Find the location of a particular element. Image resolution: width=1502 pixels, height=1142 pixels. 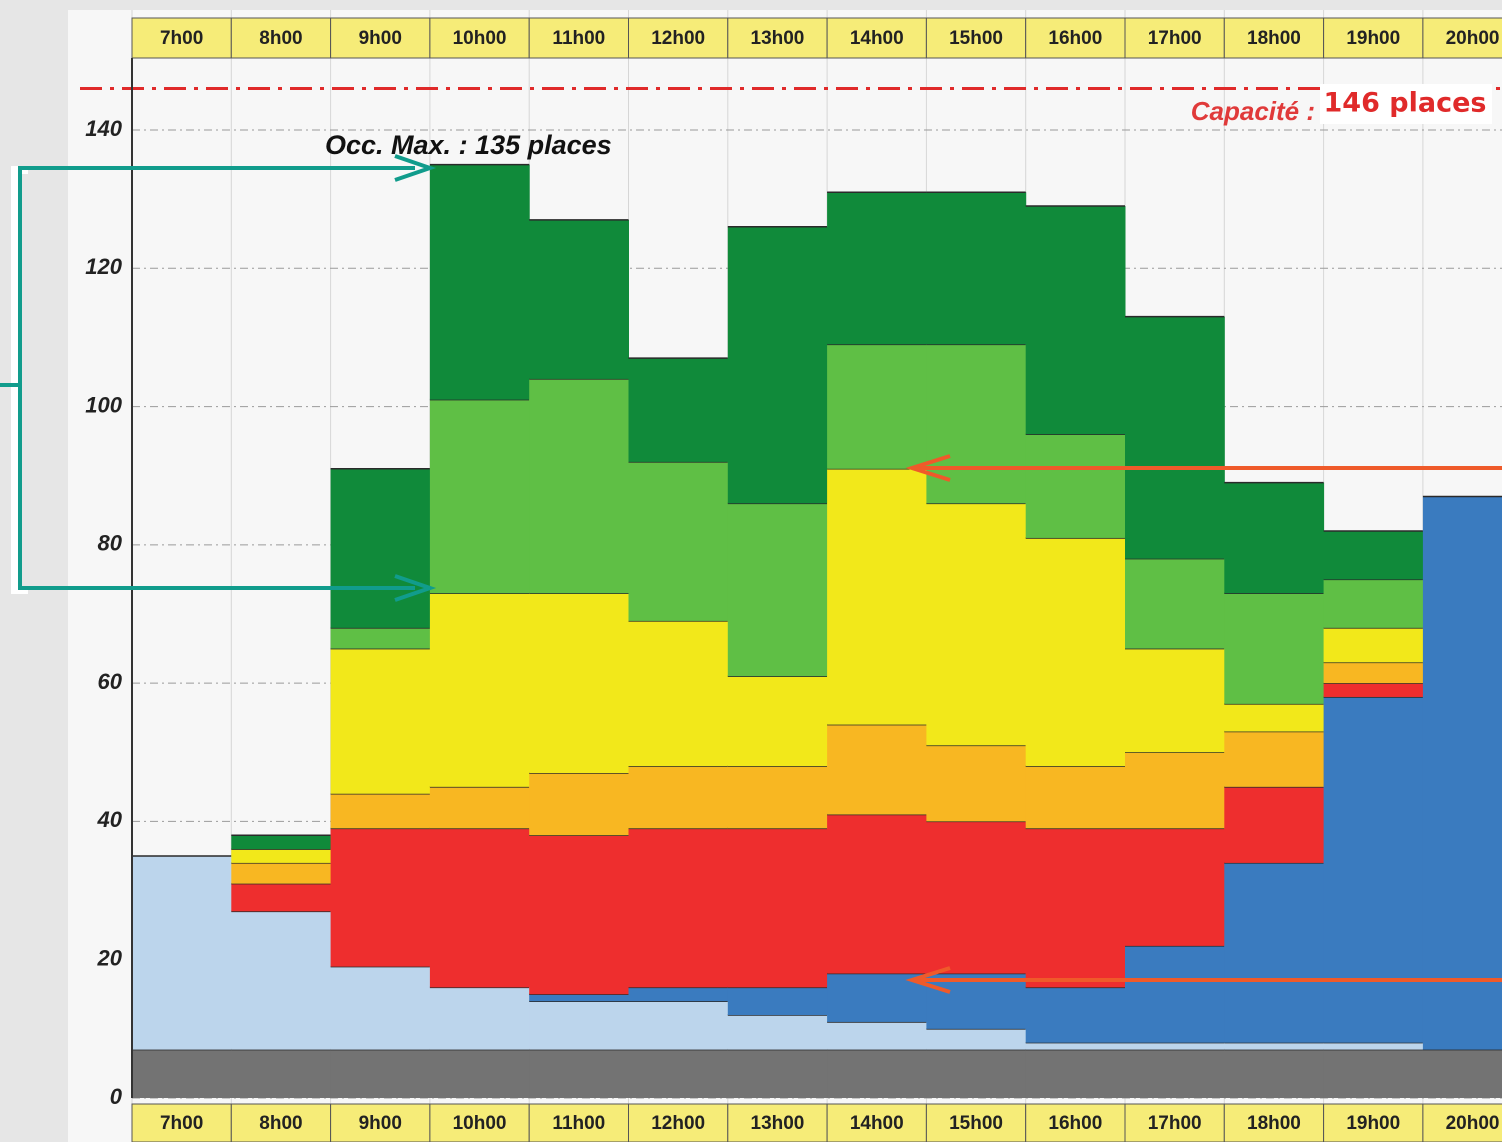

x-tick-label: 18h00 is located at coordinates (1274, 1123).